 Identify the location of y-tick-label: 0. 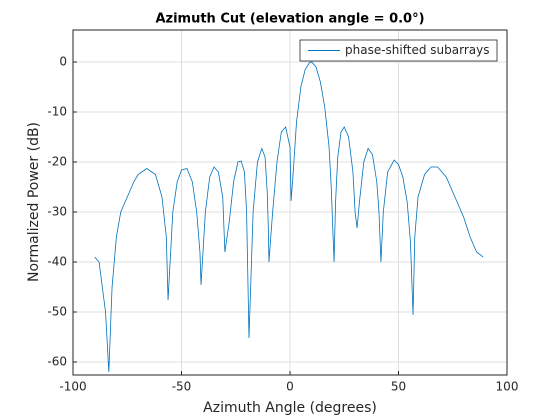
(63, 62).